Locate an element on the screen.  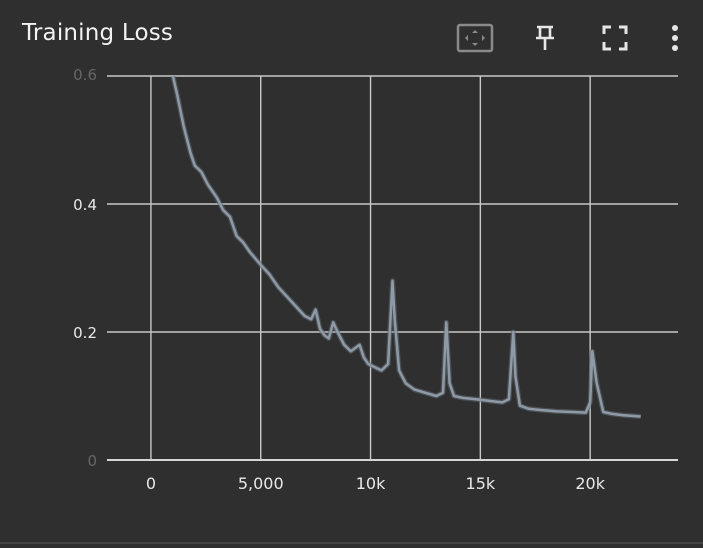
fullscreen-icon is located at coordinates (615, 38).